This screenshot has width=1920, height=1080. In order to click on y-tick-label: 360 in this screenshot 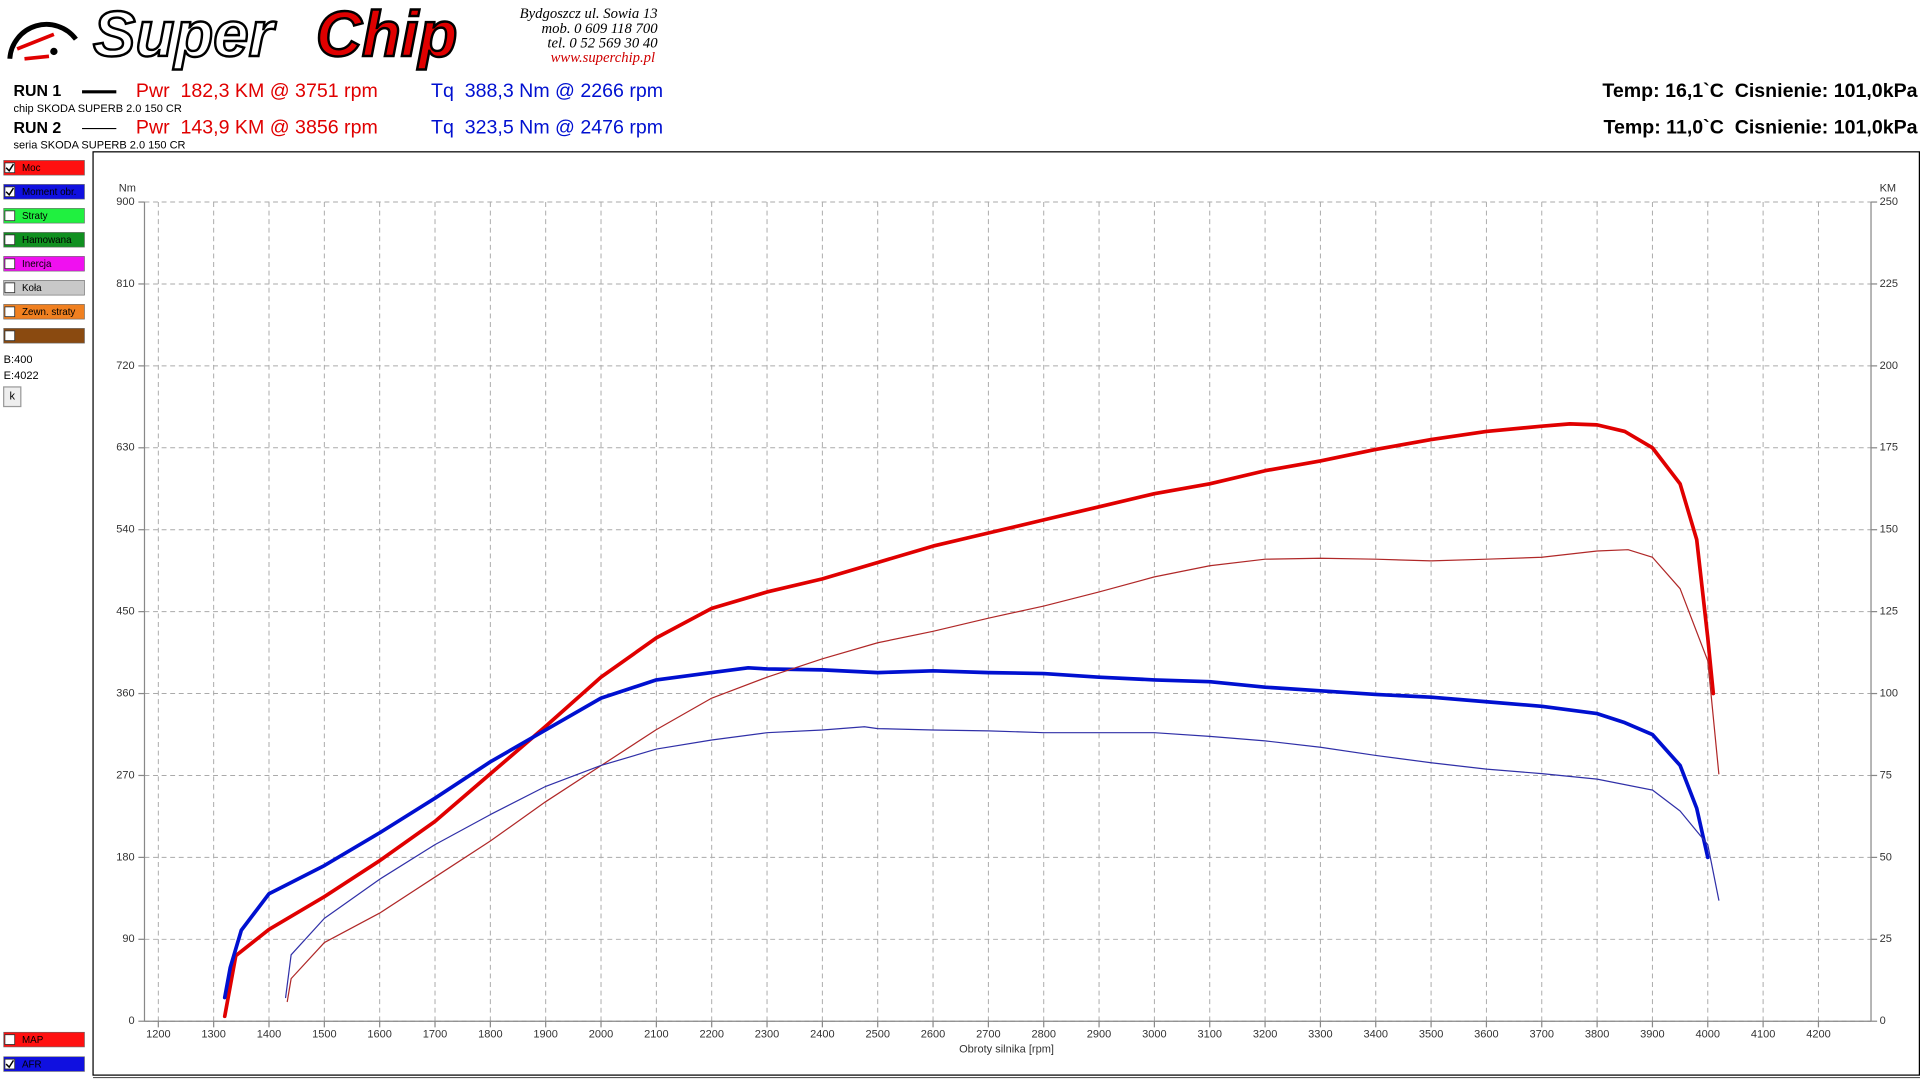, I will do `click(125, 693)`.